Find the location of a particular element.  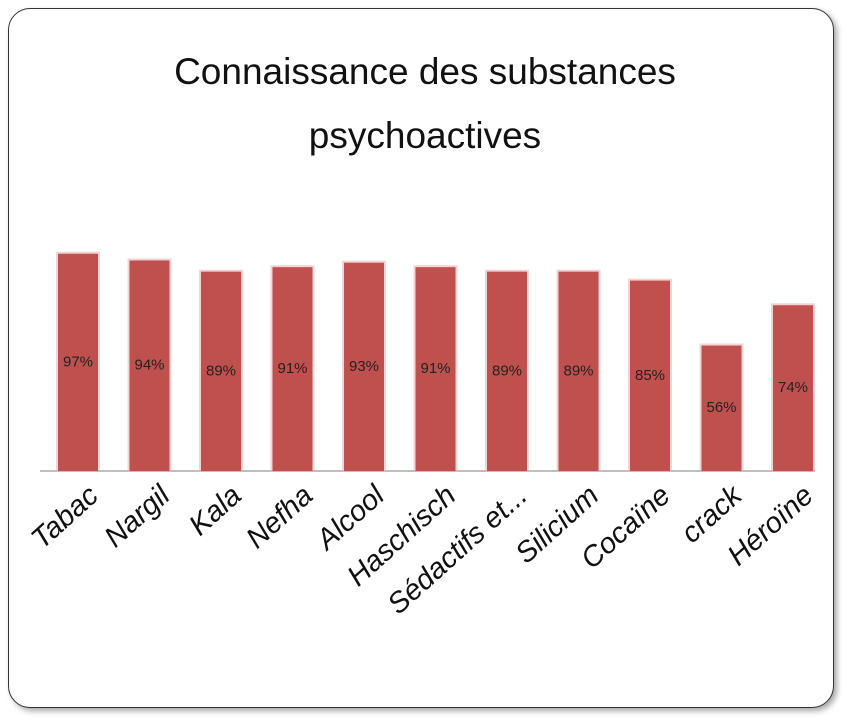

value-label: 56% is located at coordinates (721, 407).